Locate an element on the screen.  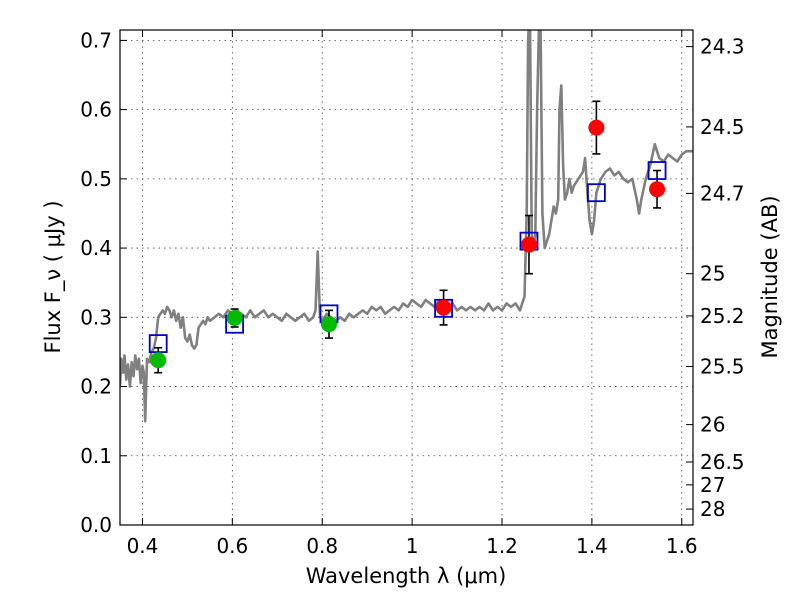
y-tick-label: 0.6 is located at coordinates (96, 110).